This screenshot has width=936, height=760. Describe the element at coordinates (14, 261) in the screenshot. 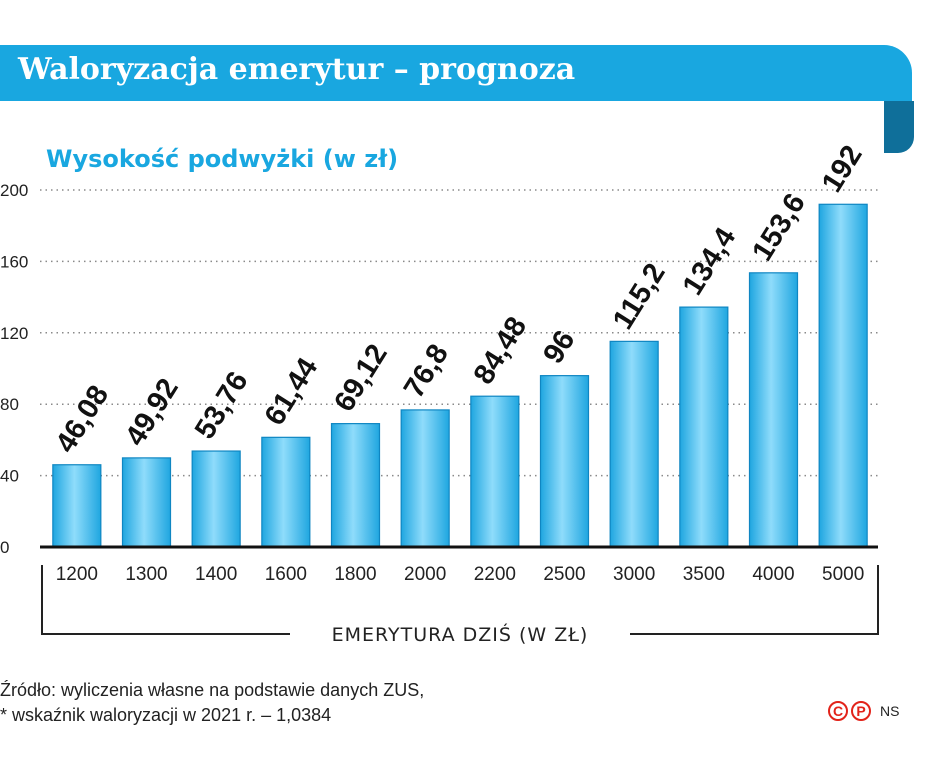

I see `y-tick-label: 160` at that location.